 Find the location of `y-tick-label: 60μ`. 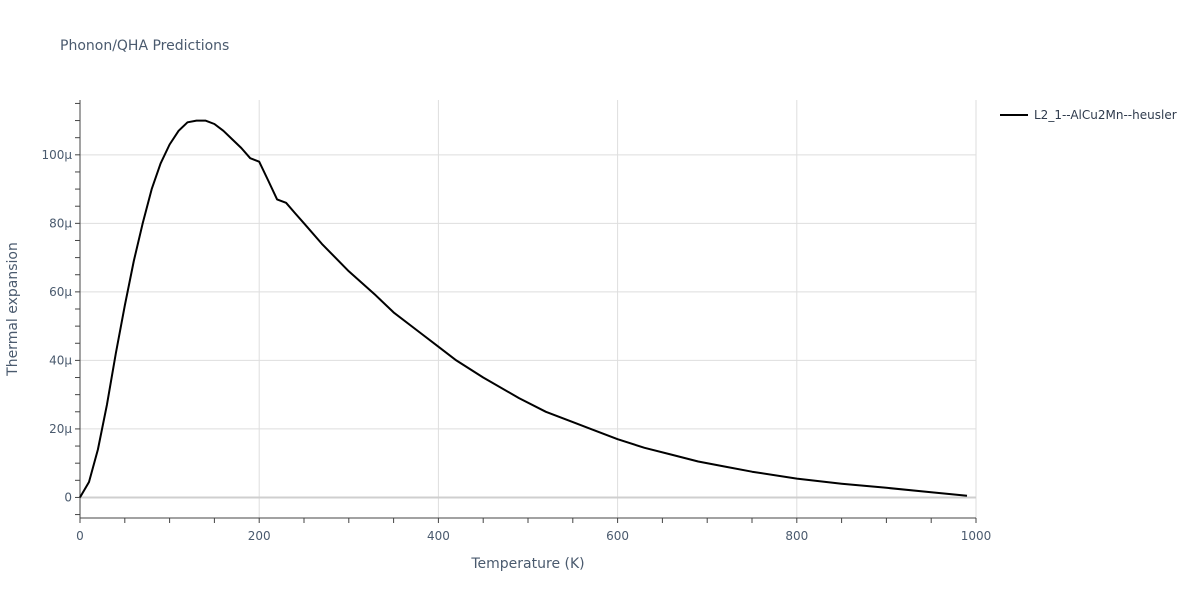

y-tick-label: 60μ is located at coordinates (60, 292).